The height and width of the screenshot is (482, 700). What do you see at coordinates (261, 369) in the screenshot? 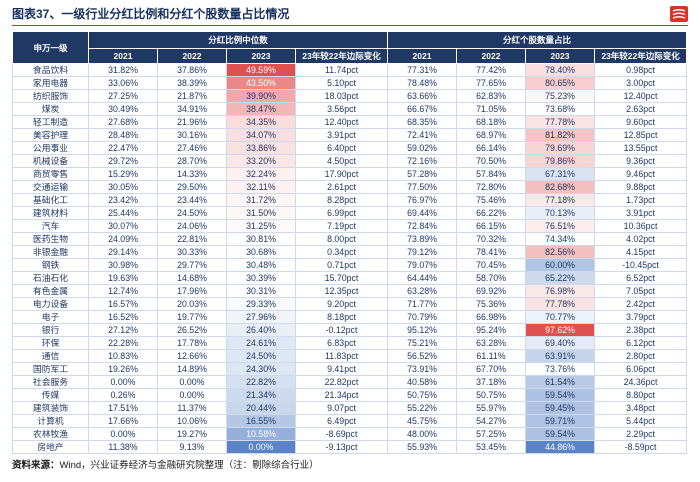
I see `dividend-ratio-2023-cell: 24.30%` at bounding box center [261, 369].